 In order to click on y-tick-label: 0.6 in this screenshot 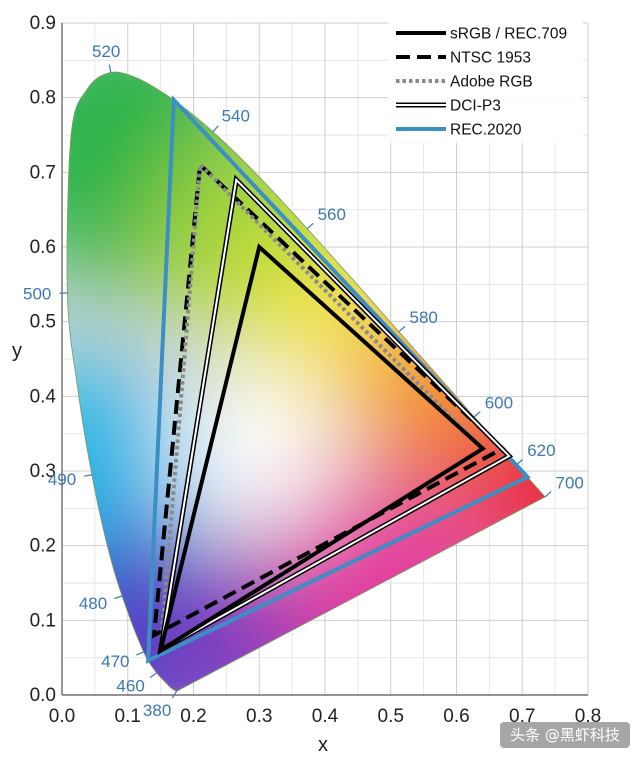, I will do `click(43, 247)`.